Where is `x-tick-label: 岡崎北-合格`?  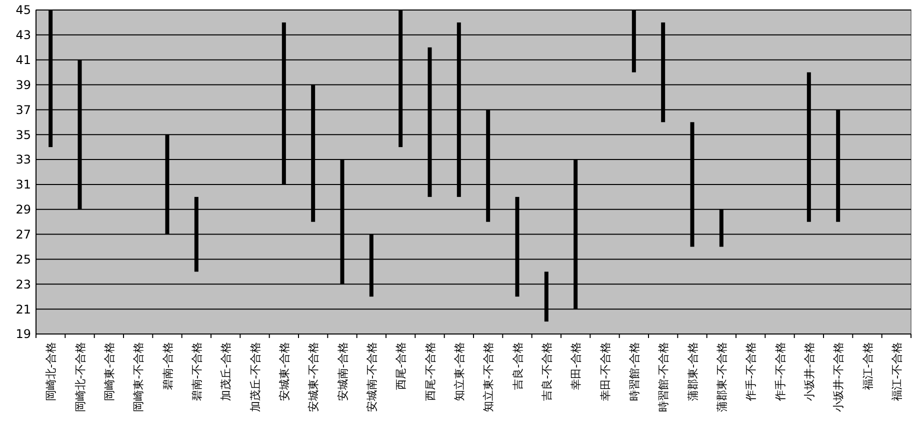
x-tick-label: 岡崎北-合格 is located at coordinates (51, 371).